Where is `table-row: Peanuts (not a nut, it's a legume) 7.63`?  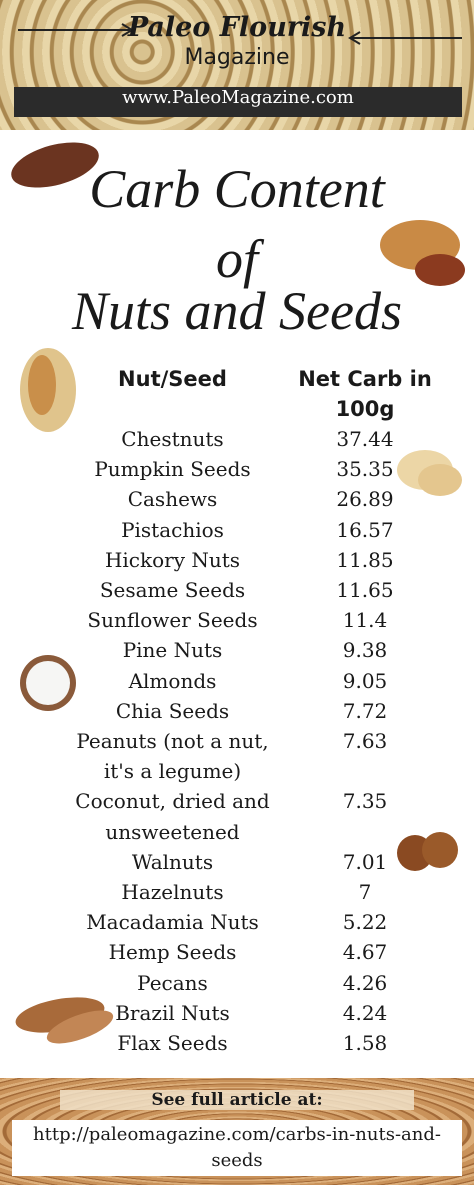 table-row: Peanuts (not a nut, it's a legume) 7.63 is located at coordinates (250, 756).